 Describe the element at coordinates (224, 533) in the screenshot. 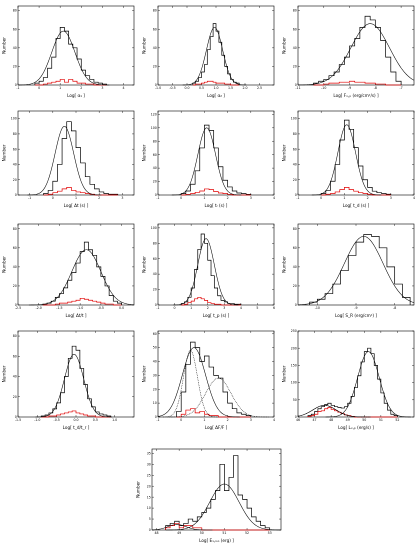

I see `x-tick-label: 51` at that location.